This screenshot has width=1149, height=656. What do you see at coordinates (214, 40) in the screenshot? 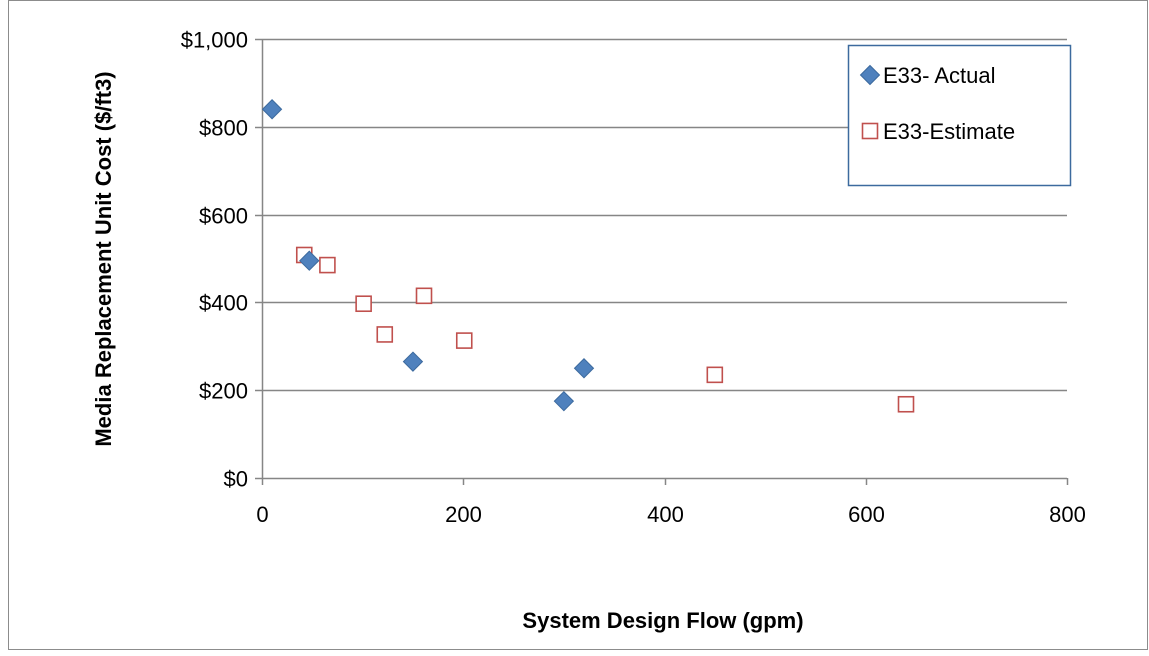
I see `y-tick-label: $1,000` at bounding box center [214, 40].